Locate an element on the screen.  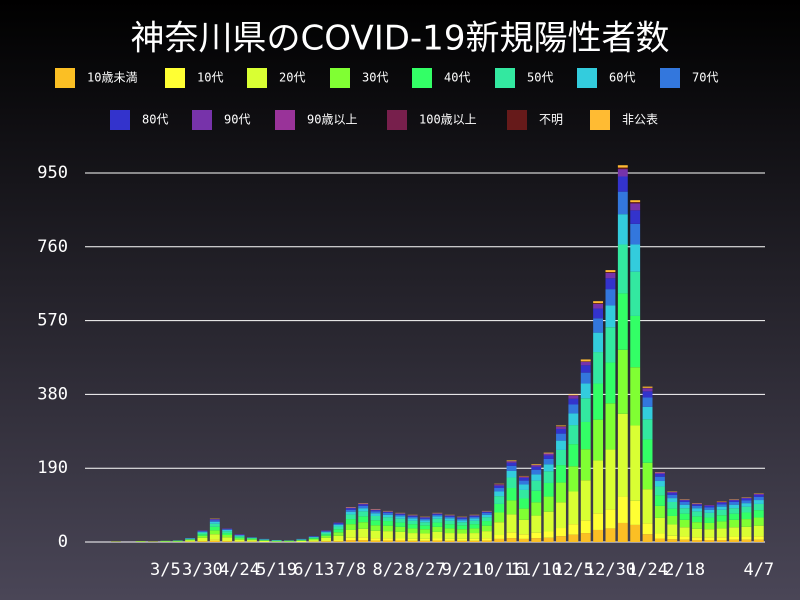
legend-label: 不明 is located at coordinates (551, 120).